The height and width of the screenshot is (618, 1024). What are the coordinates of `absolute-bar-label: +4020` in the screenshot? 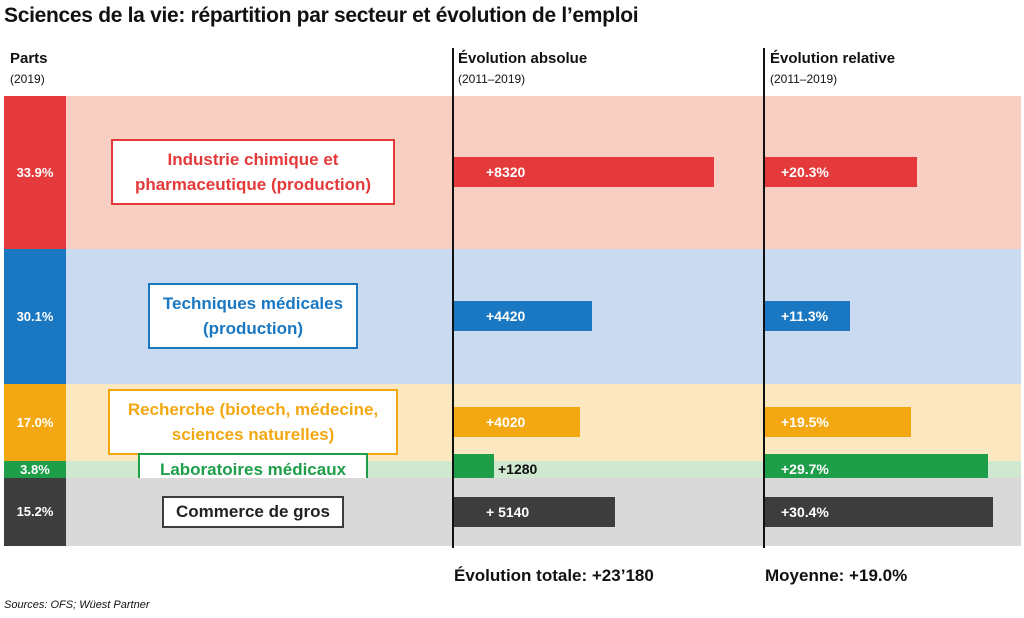 It's located at (506, 422).